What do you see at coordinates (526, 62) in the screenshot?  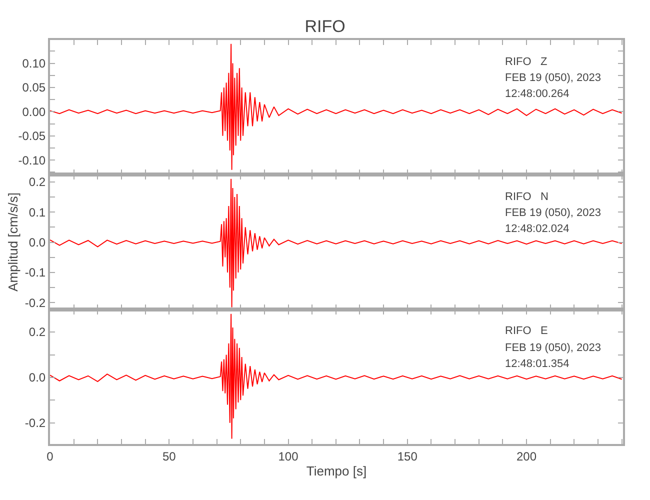 I see `annotation: RIFO Z` at bounding box center [526, 62].